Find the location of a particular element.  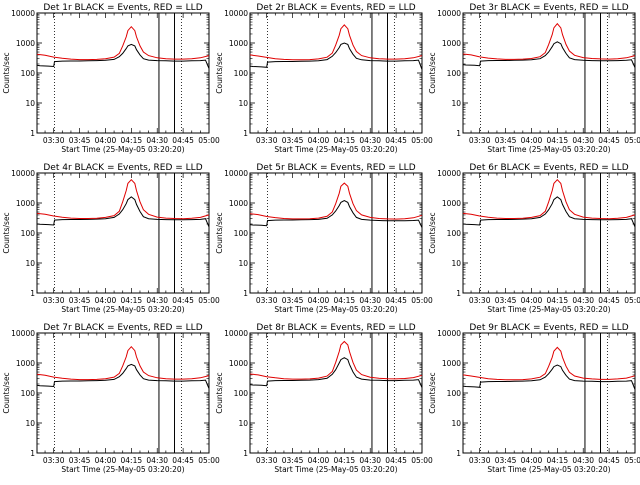

chart-title: Det 1r BLACK = Events, RED = LLD is located at coordinates (122, 8).